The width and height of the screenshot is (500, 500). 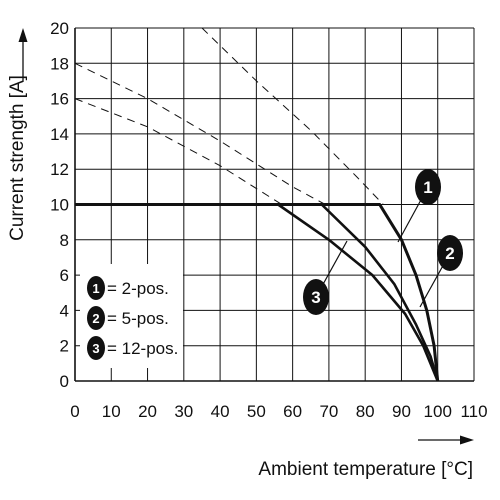 What do you see at coordinates (256, 411) in the screenshot?
I see `x-tick-label: 50` at bounding box center [256, 411].